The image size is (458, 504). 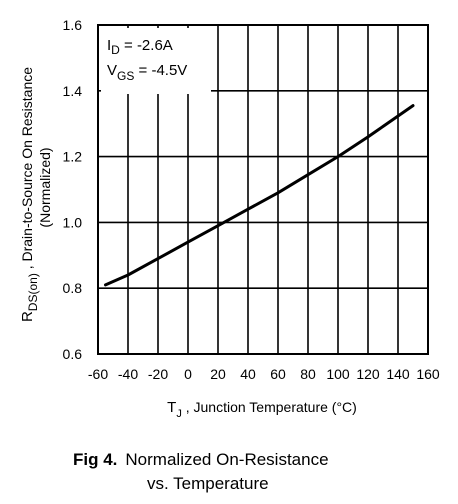 What do you see at coordinates (398, 374) in the screenshot?
I see `x-tick-label: 140` at bounding box center [398, 374].